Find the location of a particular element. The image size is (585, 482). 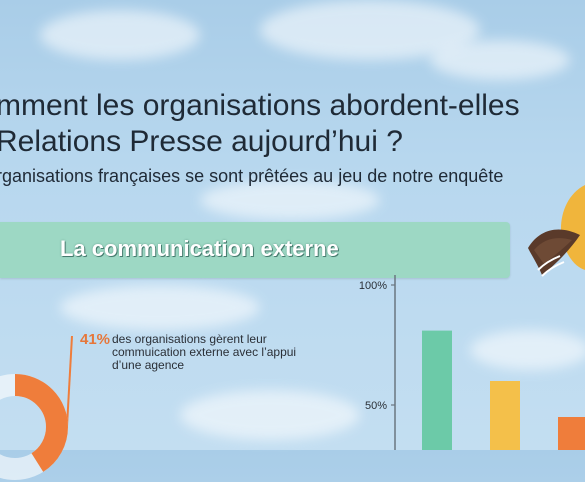

bar-chart: 100% 50% is located at coordinates (472, 362).